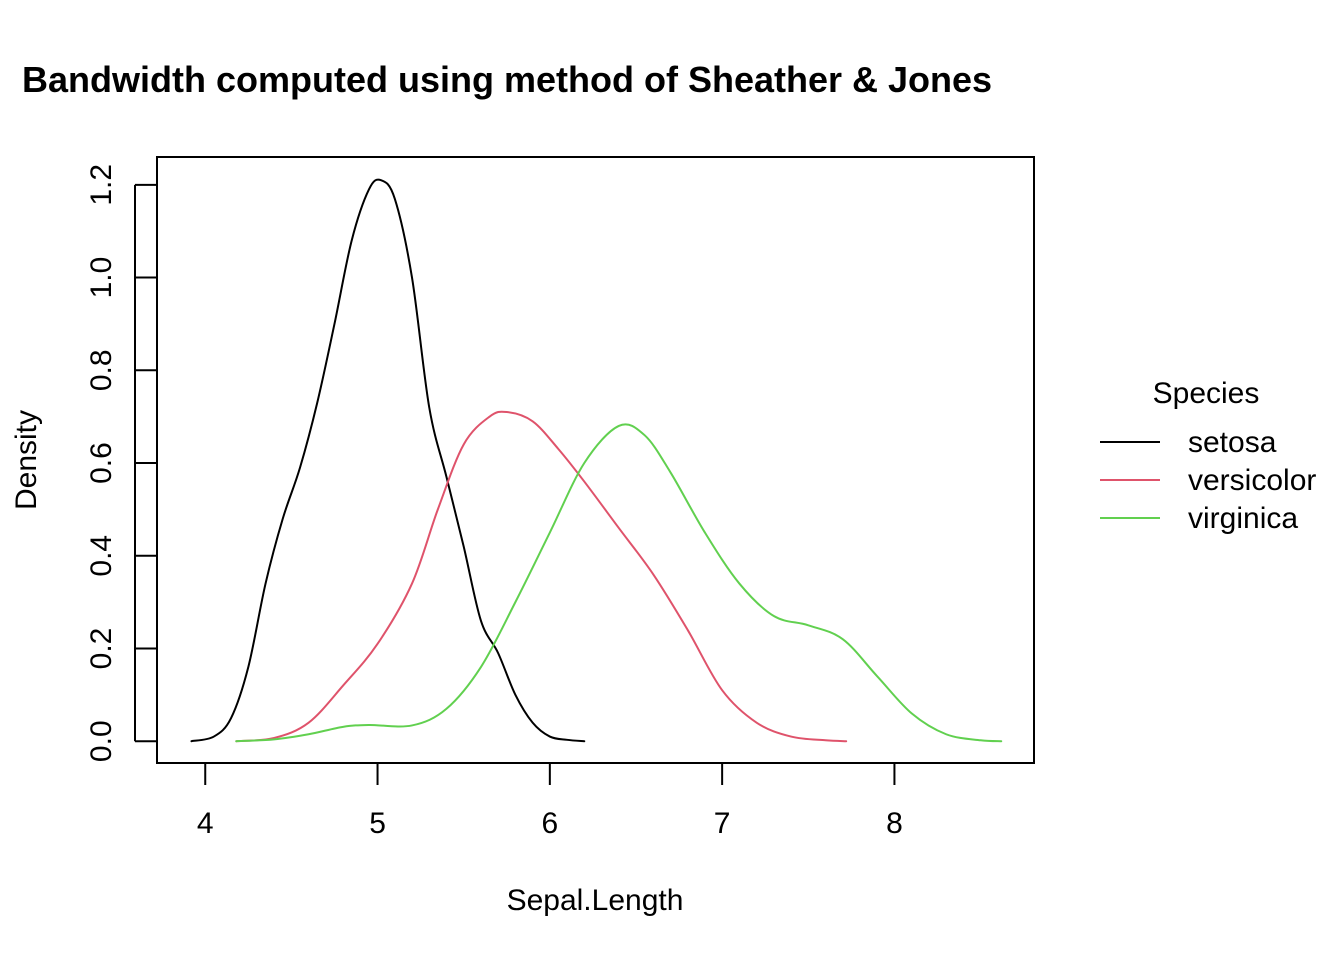 This screenshot has height=960, width=1344. What do you see at coordinates (101, 185) in the screenshot?
I see `y-tick-label: 1.2` at bounding box center [101, 185].